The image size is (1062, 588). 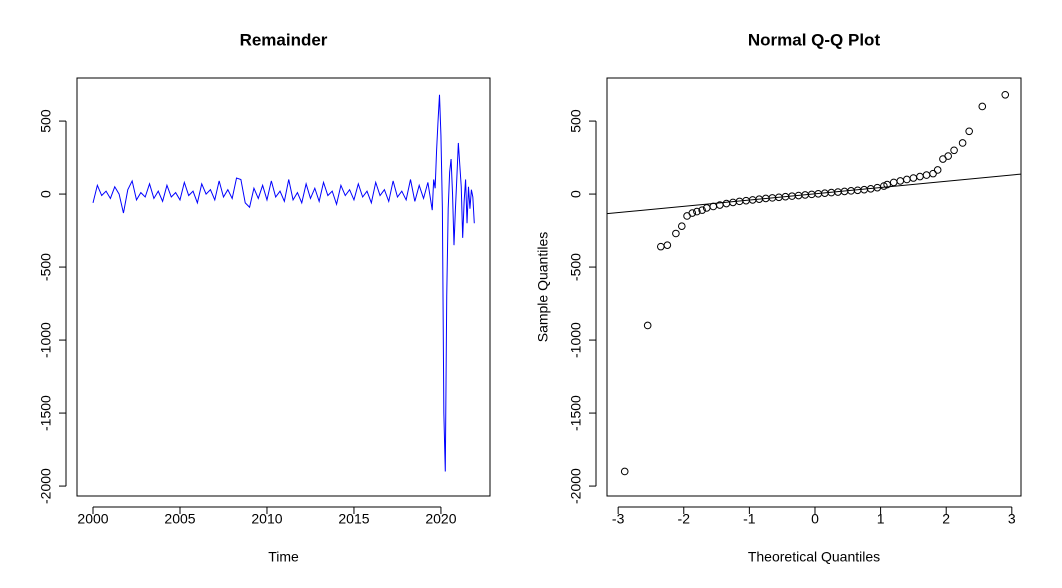 I want to click on x-tick-label: 2005, so click(x=179, y=519).